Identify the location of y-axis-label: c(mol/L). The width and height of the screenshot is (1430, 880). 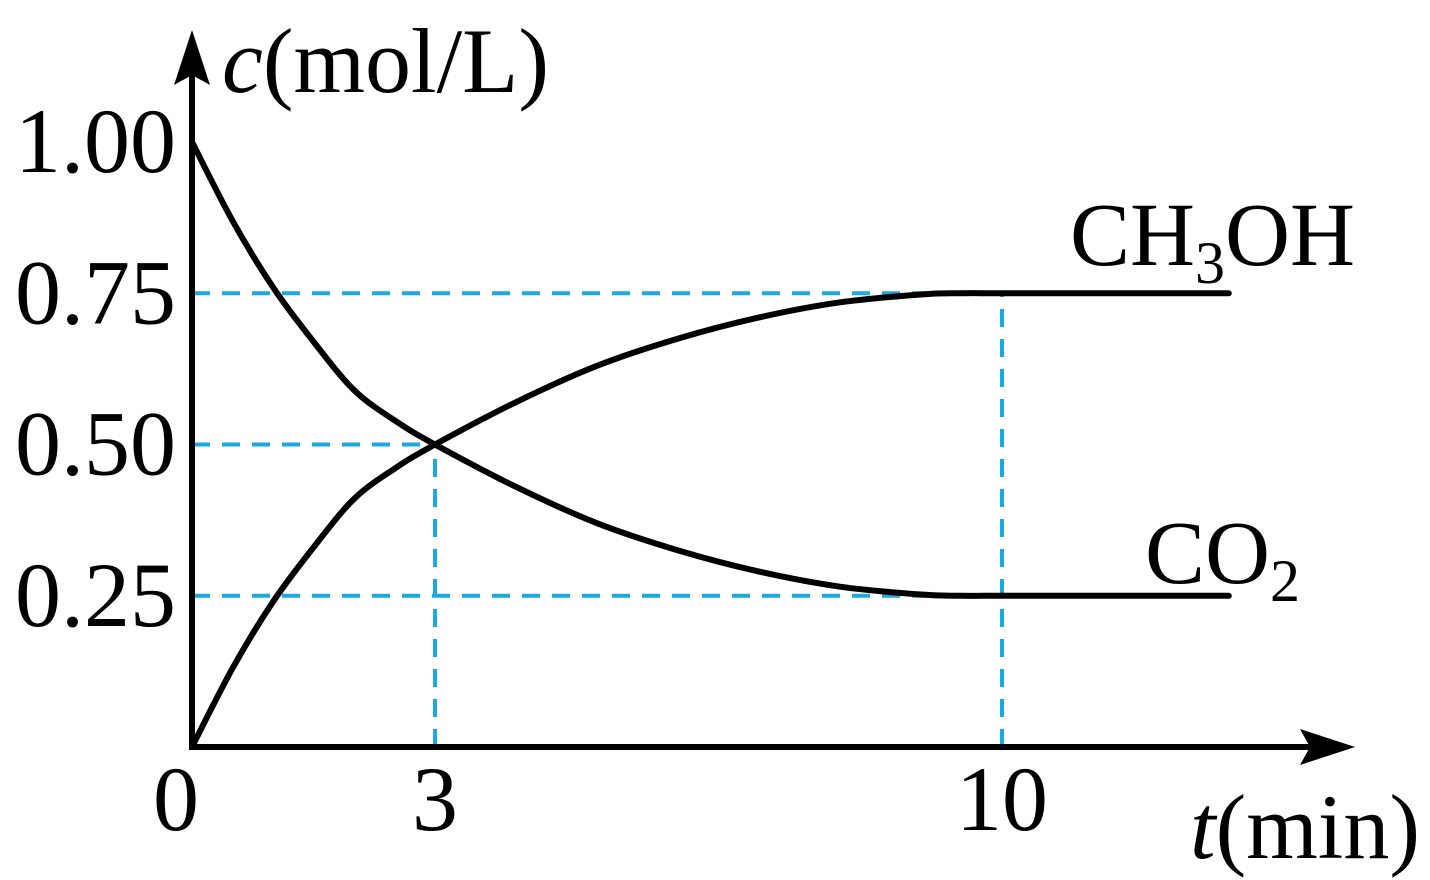
(385, 61).